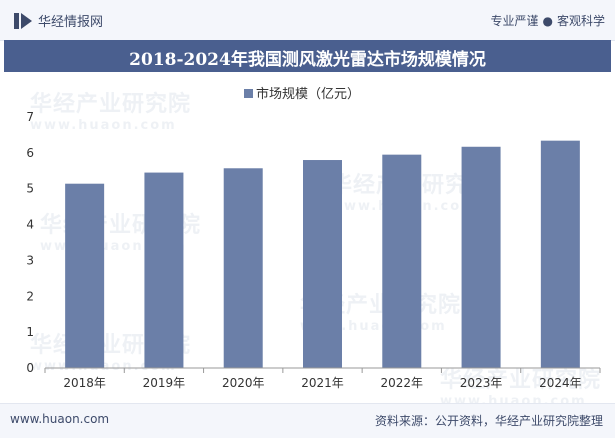 This screenshot has width=615, height=438. I want to click on x-tick-label: 2022年, so click(402, 383).